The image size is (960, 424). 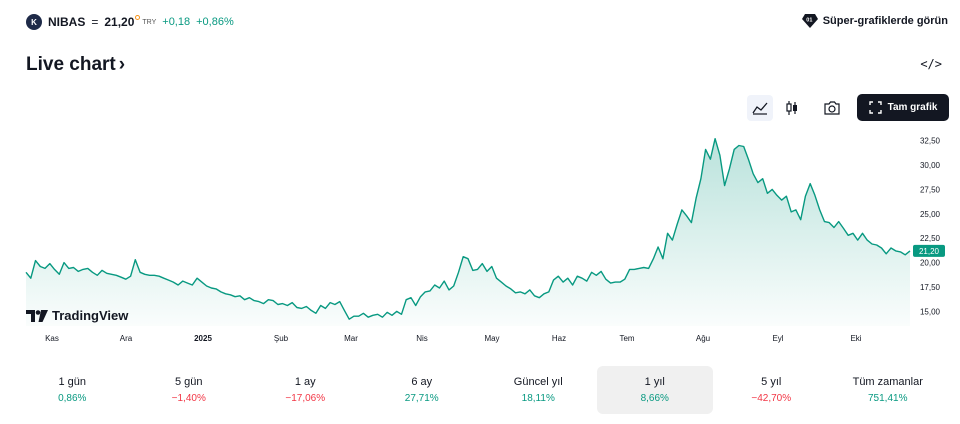 I want to click on x-axis-label: Nis, so click(x=422, y=338).